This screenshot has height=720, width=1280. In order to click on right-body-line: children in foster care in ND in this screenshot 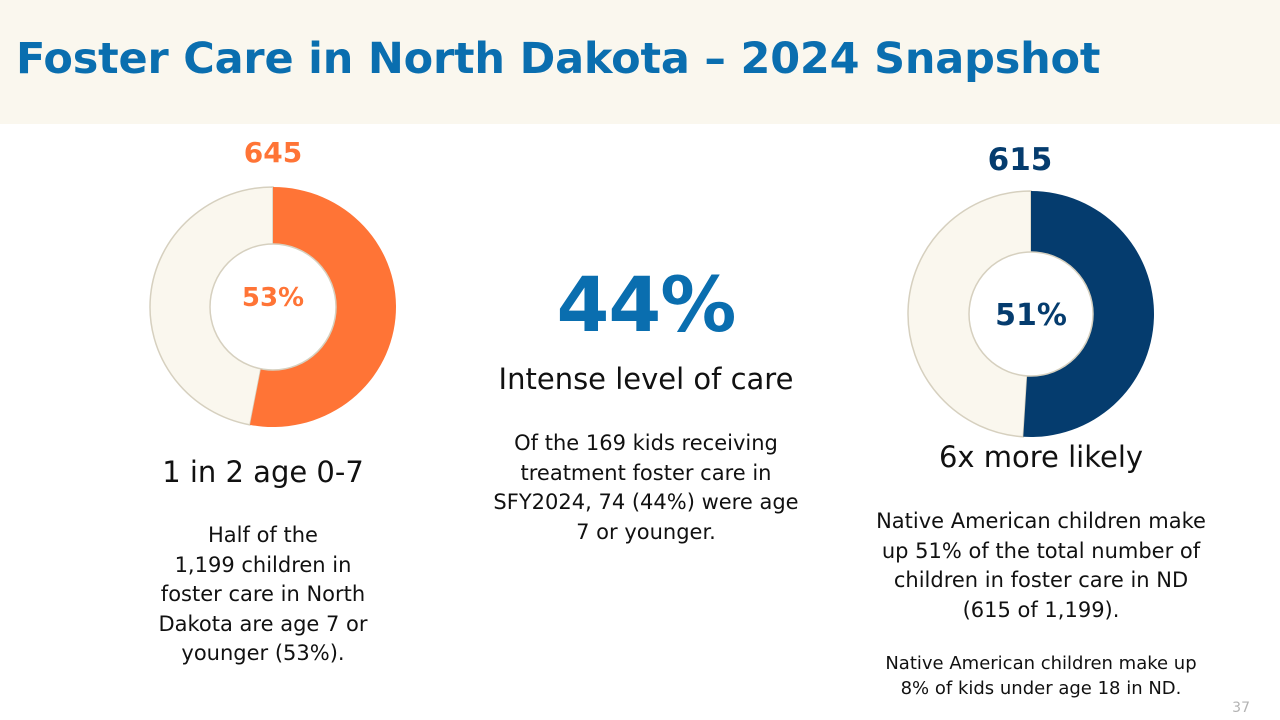, I will do `click(1041, 580)`.